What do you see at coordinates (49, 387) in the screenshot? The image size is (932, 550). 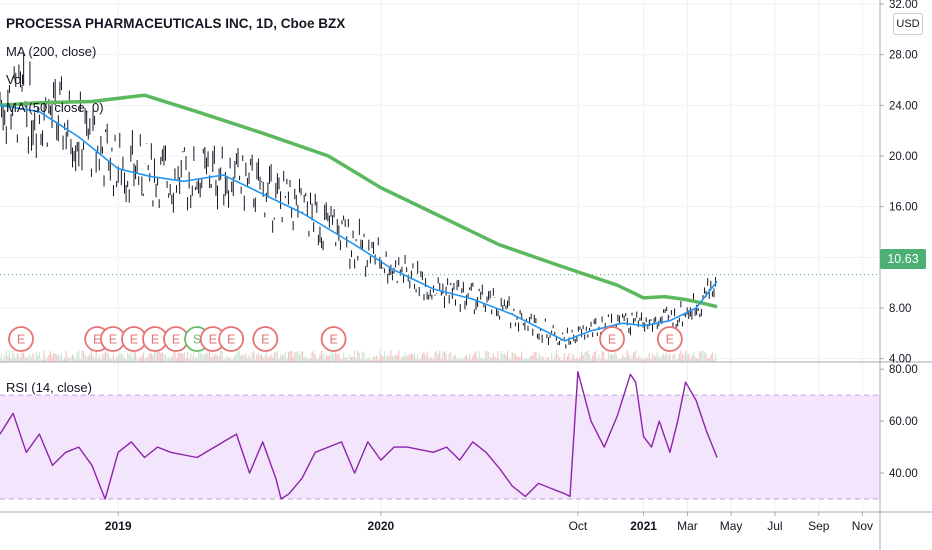 I see `legend-rsi: RSI (14, close)` at bounding box center [49, 387].